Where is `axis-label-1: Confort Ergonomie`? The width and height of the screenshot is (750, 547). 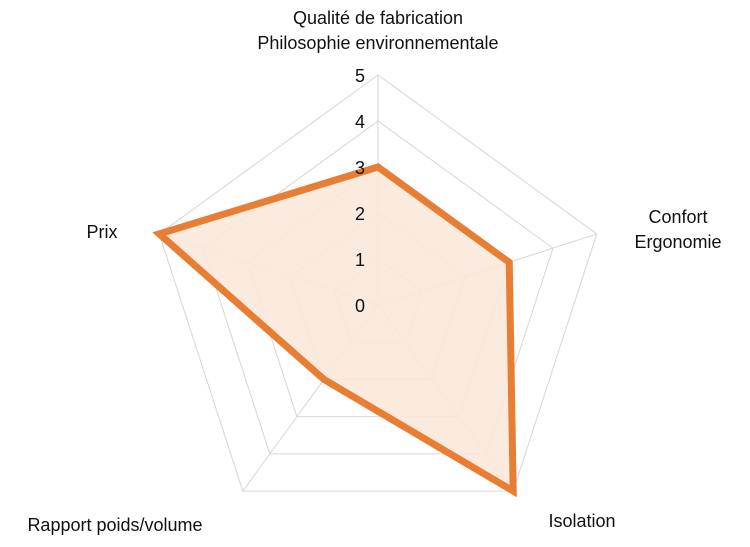 axis-label-1: Confort Ergonomie is located at coordinates (677, 229).